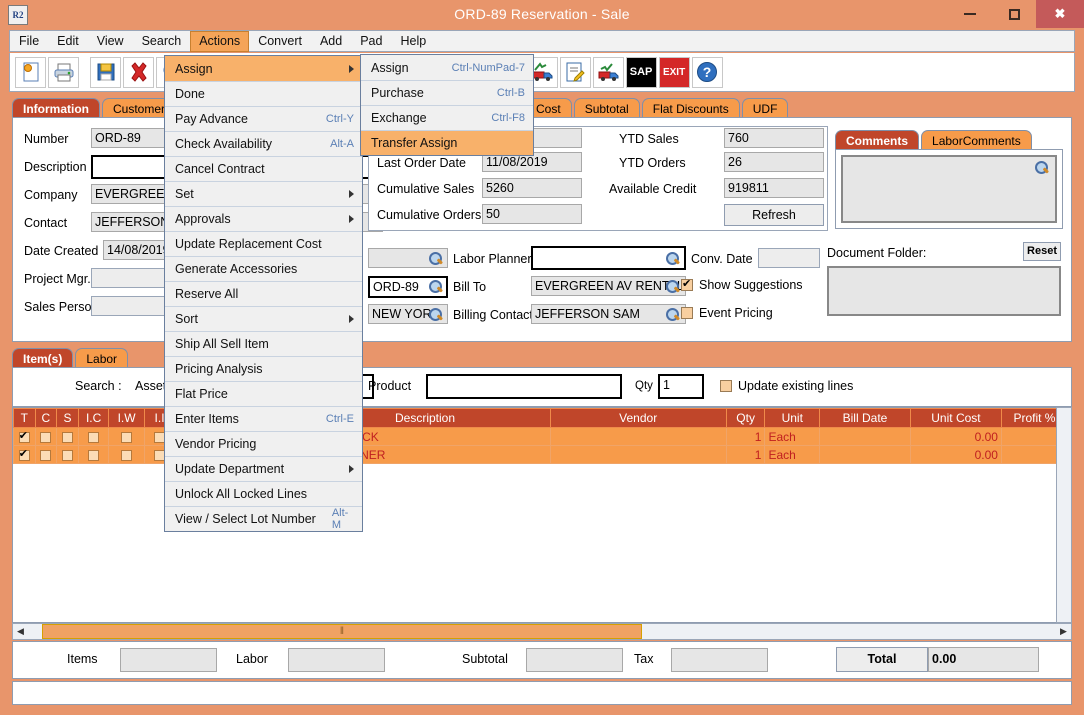  What do you see at coordinates (608, 72) in the screenshot?
I see `truck-in-icon` at bounding box center [608, 72].